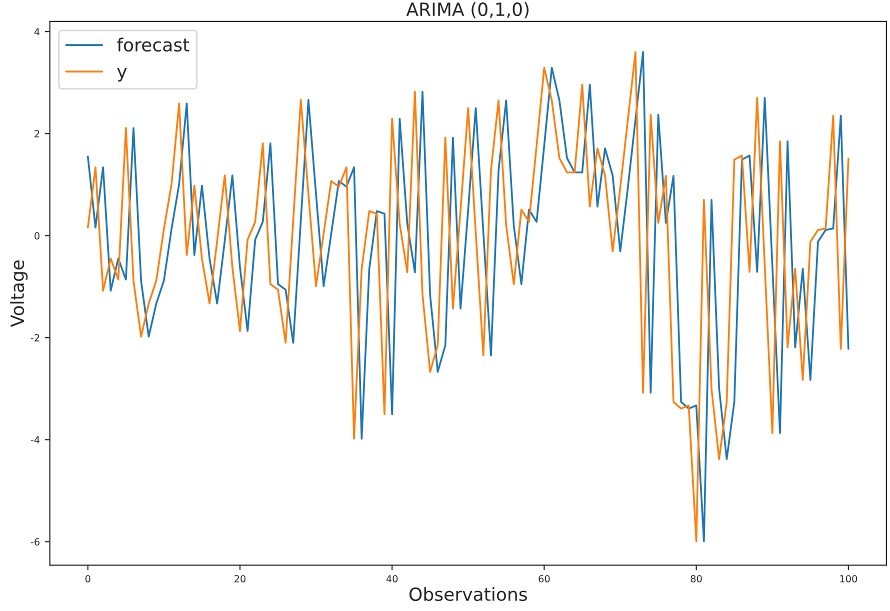 Image resolution: width=890 pixels, height=611 pixels. Describe the element at coordinates (544, 578) in the screenshot. I see `x-tick-label: 60` at that location.